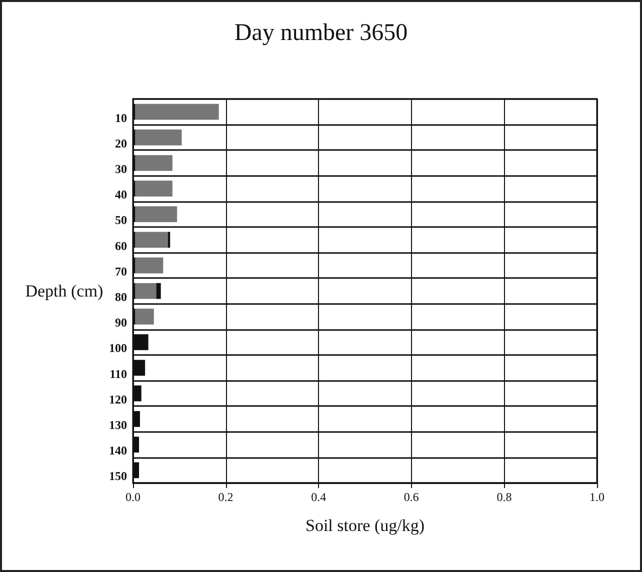  I want to click on x-tick-label: 1.0, so click(597, 497).